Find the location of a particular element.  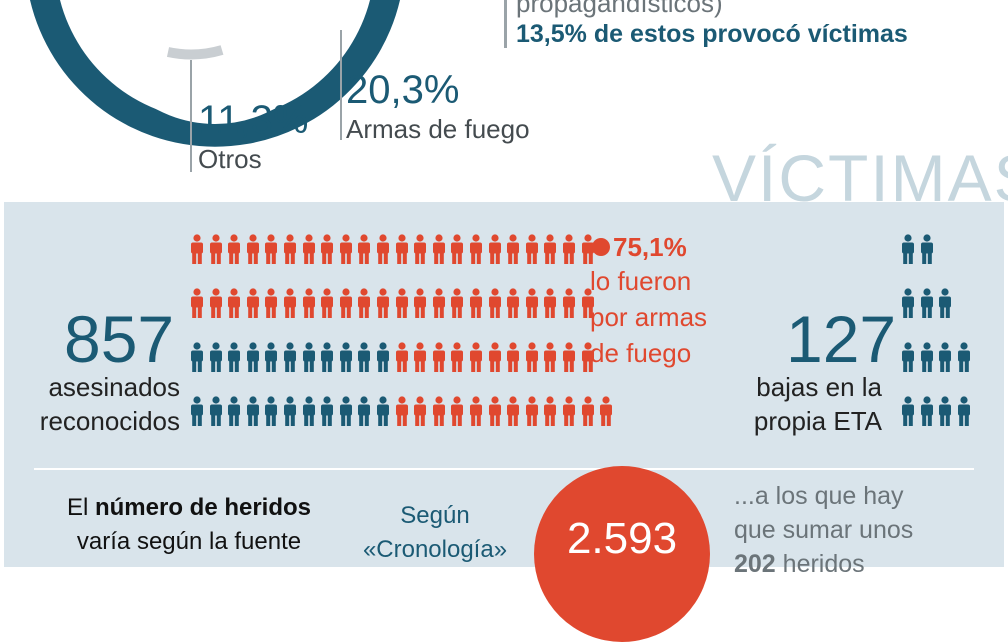

leader-line-fuego is located at coordinates (341, 85).